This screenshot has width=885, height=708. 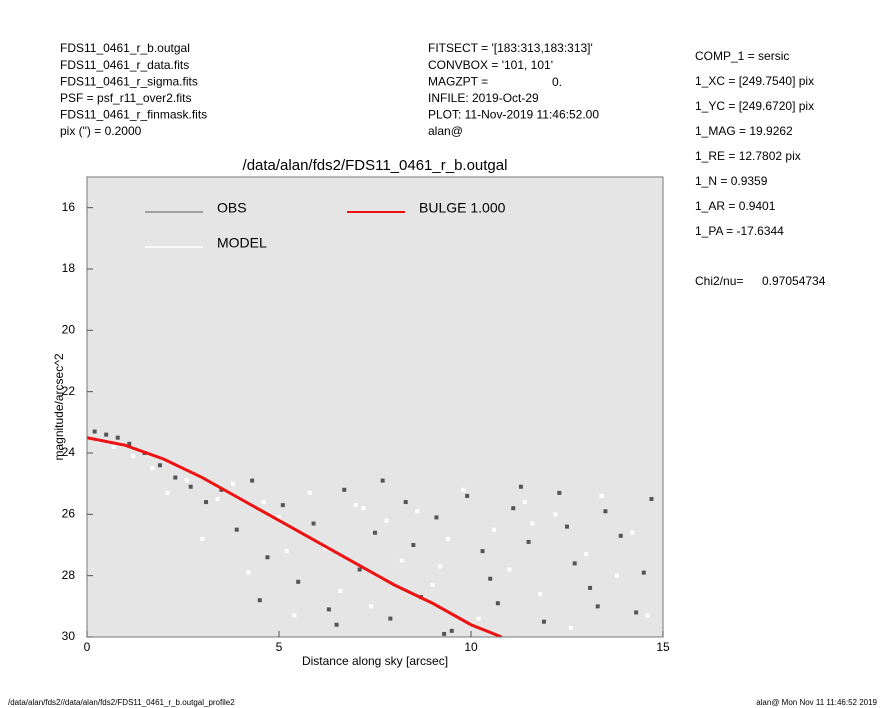 What do you see at coordinates (731, 181) in the screenshot?
I see `fit-param: 1_N = 0.9359` at bounding box center [731, 181].